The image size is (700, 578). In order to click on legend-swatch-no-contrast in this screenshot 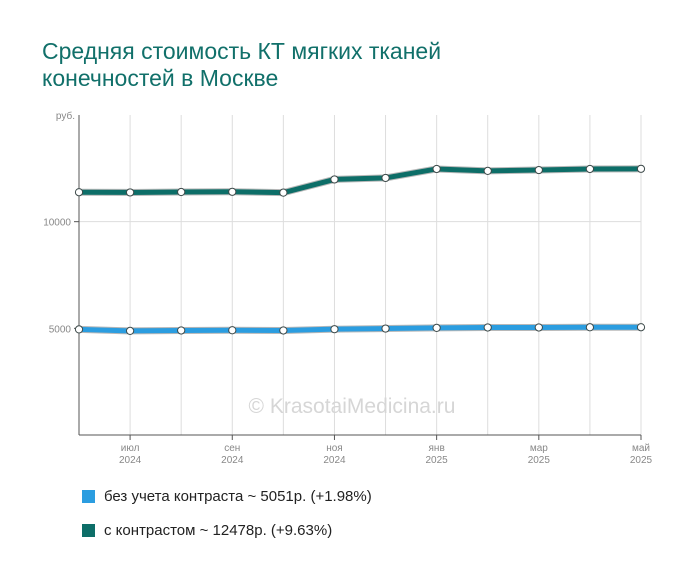, I will do `click(88, 496)`.